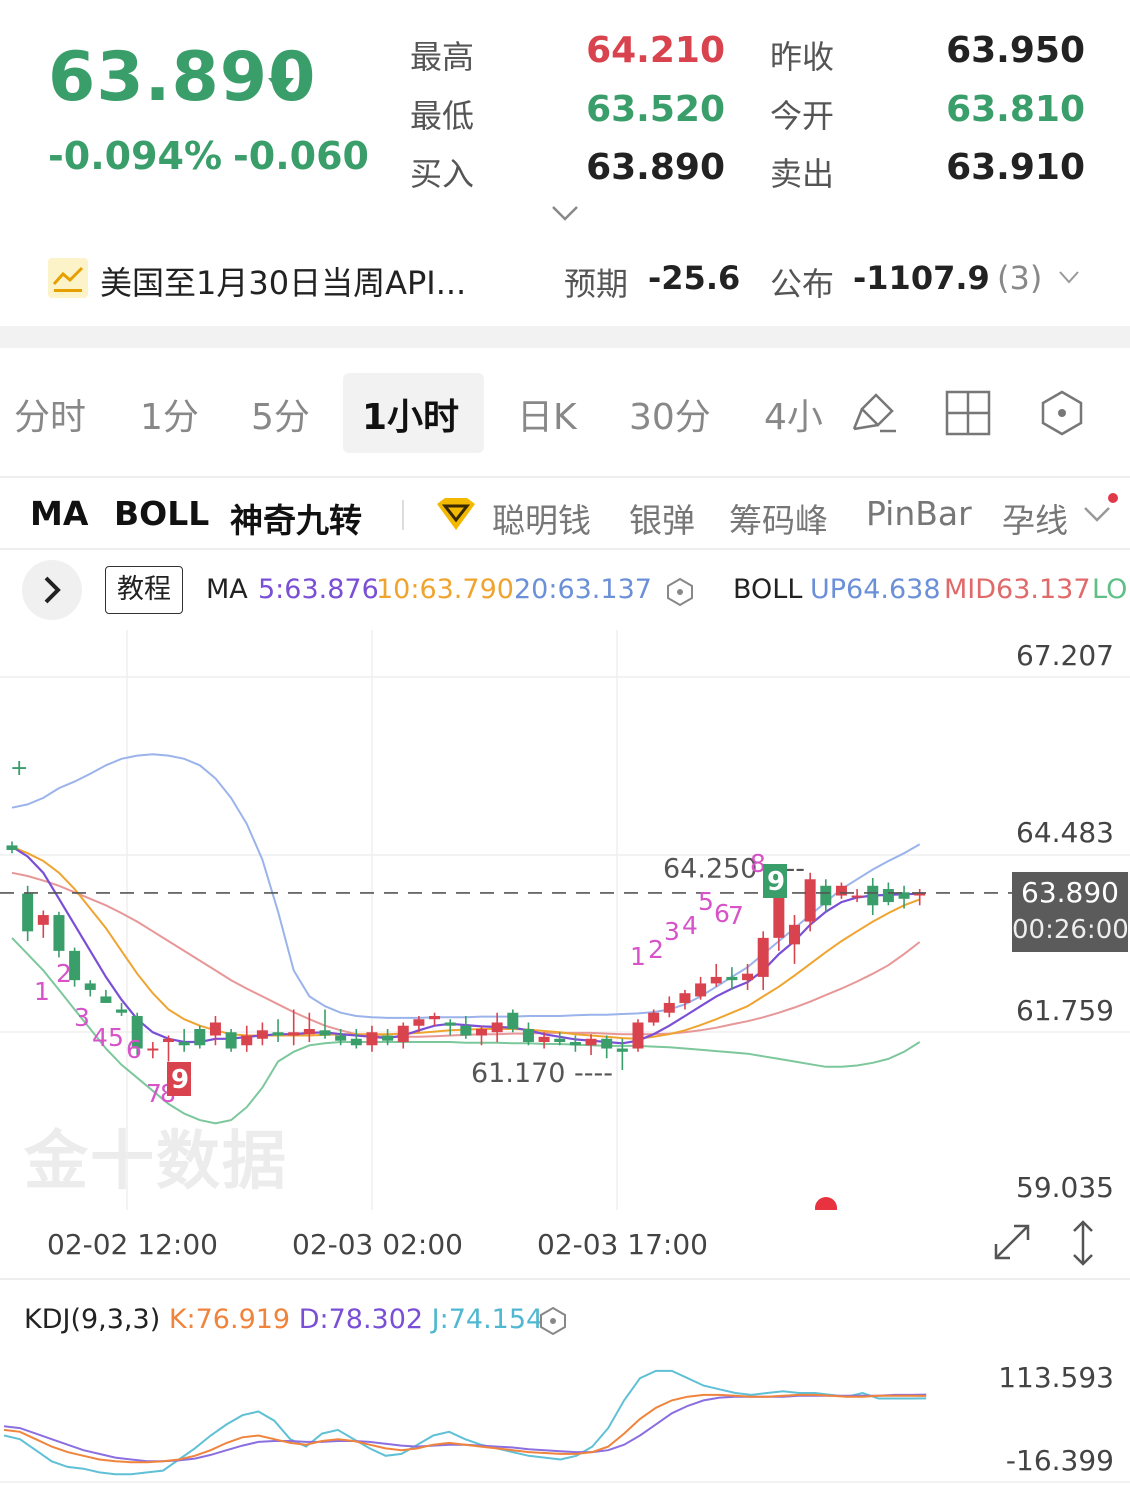 Image resolution: width=1130 pixels, height=1485 pixels. What do you see at coordinates (662, 520) in the screenshot?
I see `indicator-silver-bullet: 银弹` at bounding box center [662, 520].